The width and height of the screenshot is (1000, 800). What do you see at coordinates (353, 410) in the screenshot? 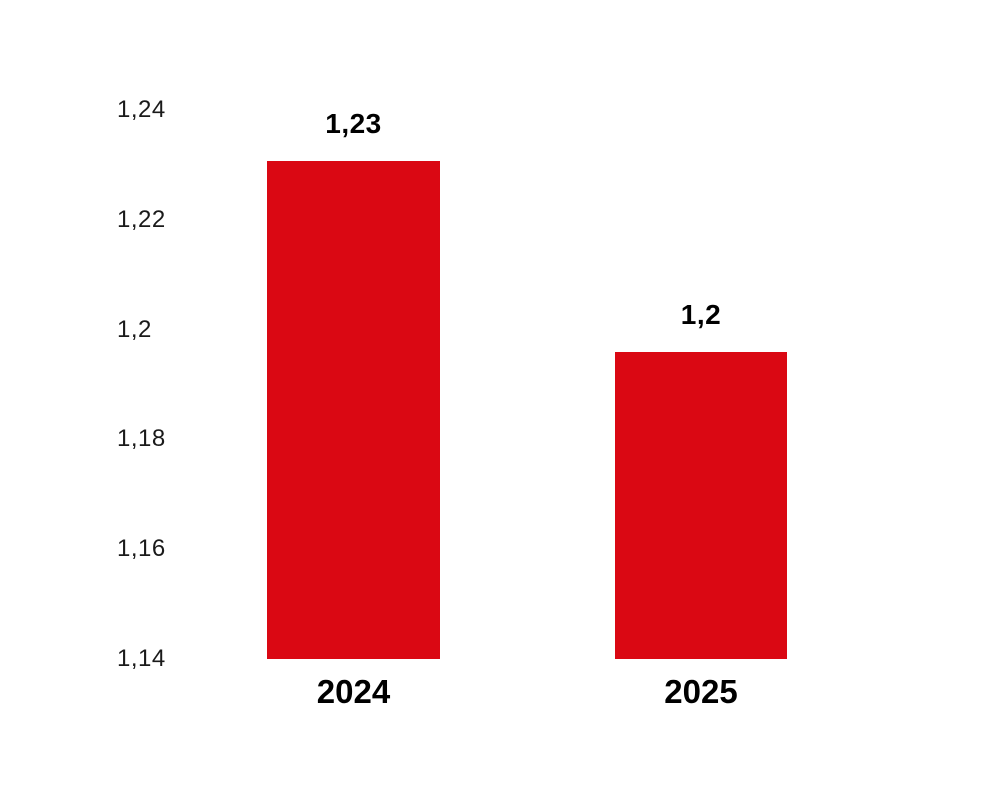
I see `bar-2024` at bounding box center [353, 410].